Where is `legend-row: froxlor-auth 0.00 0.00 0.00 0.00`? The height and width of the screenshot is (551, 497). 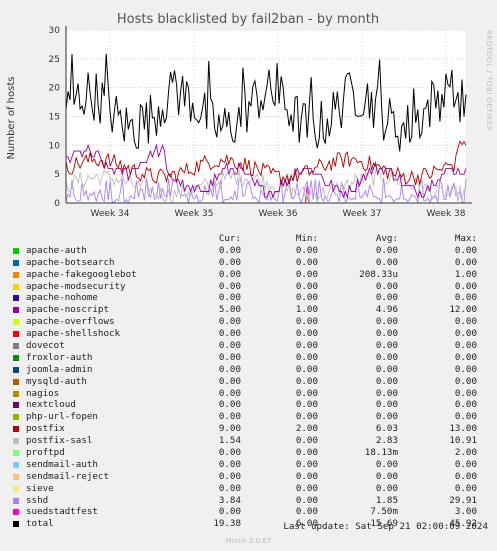
legend-row: froxlor-auth 0.00 0.00 0.00 0.00 is located at coordinates (248, 358).